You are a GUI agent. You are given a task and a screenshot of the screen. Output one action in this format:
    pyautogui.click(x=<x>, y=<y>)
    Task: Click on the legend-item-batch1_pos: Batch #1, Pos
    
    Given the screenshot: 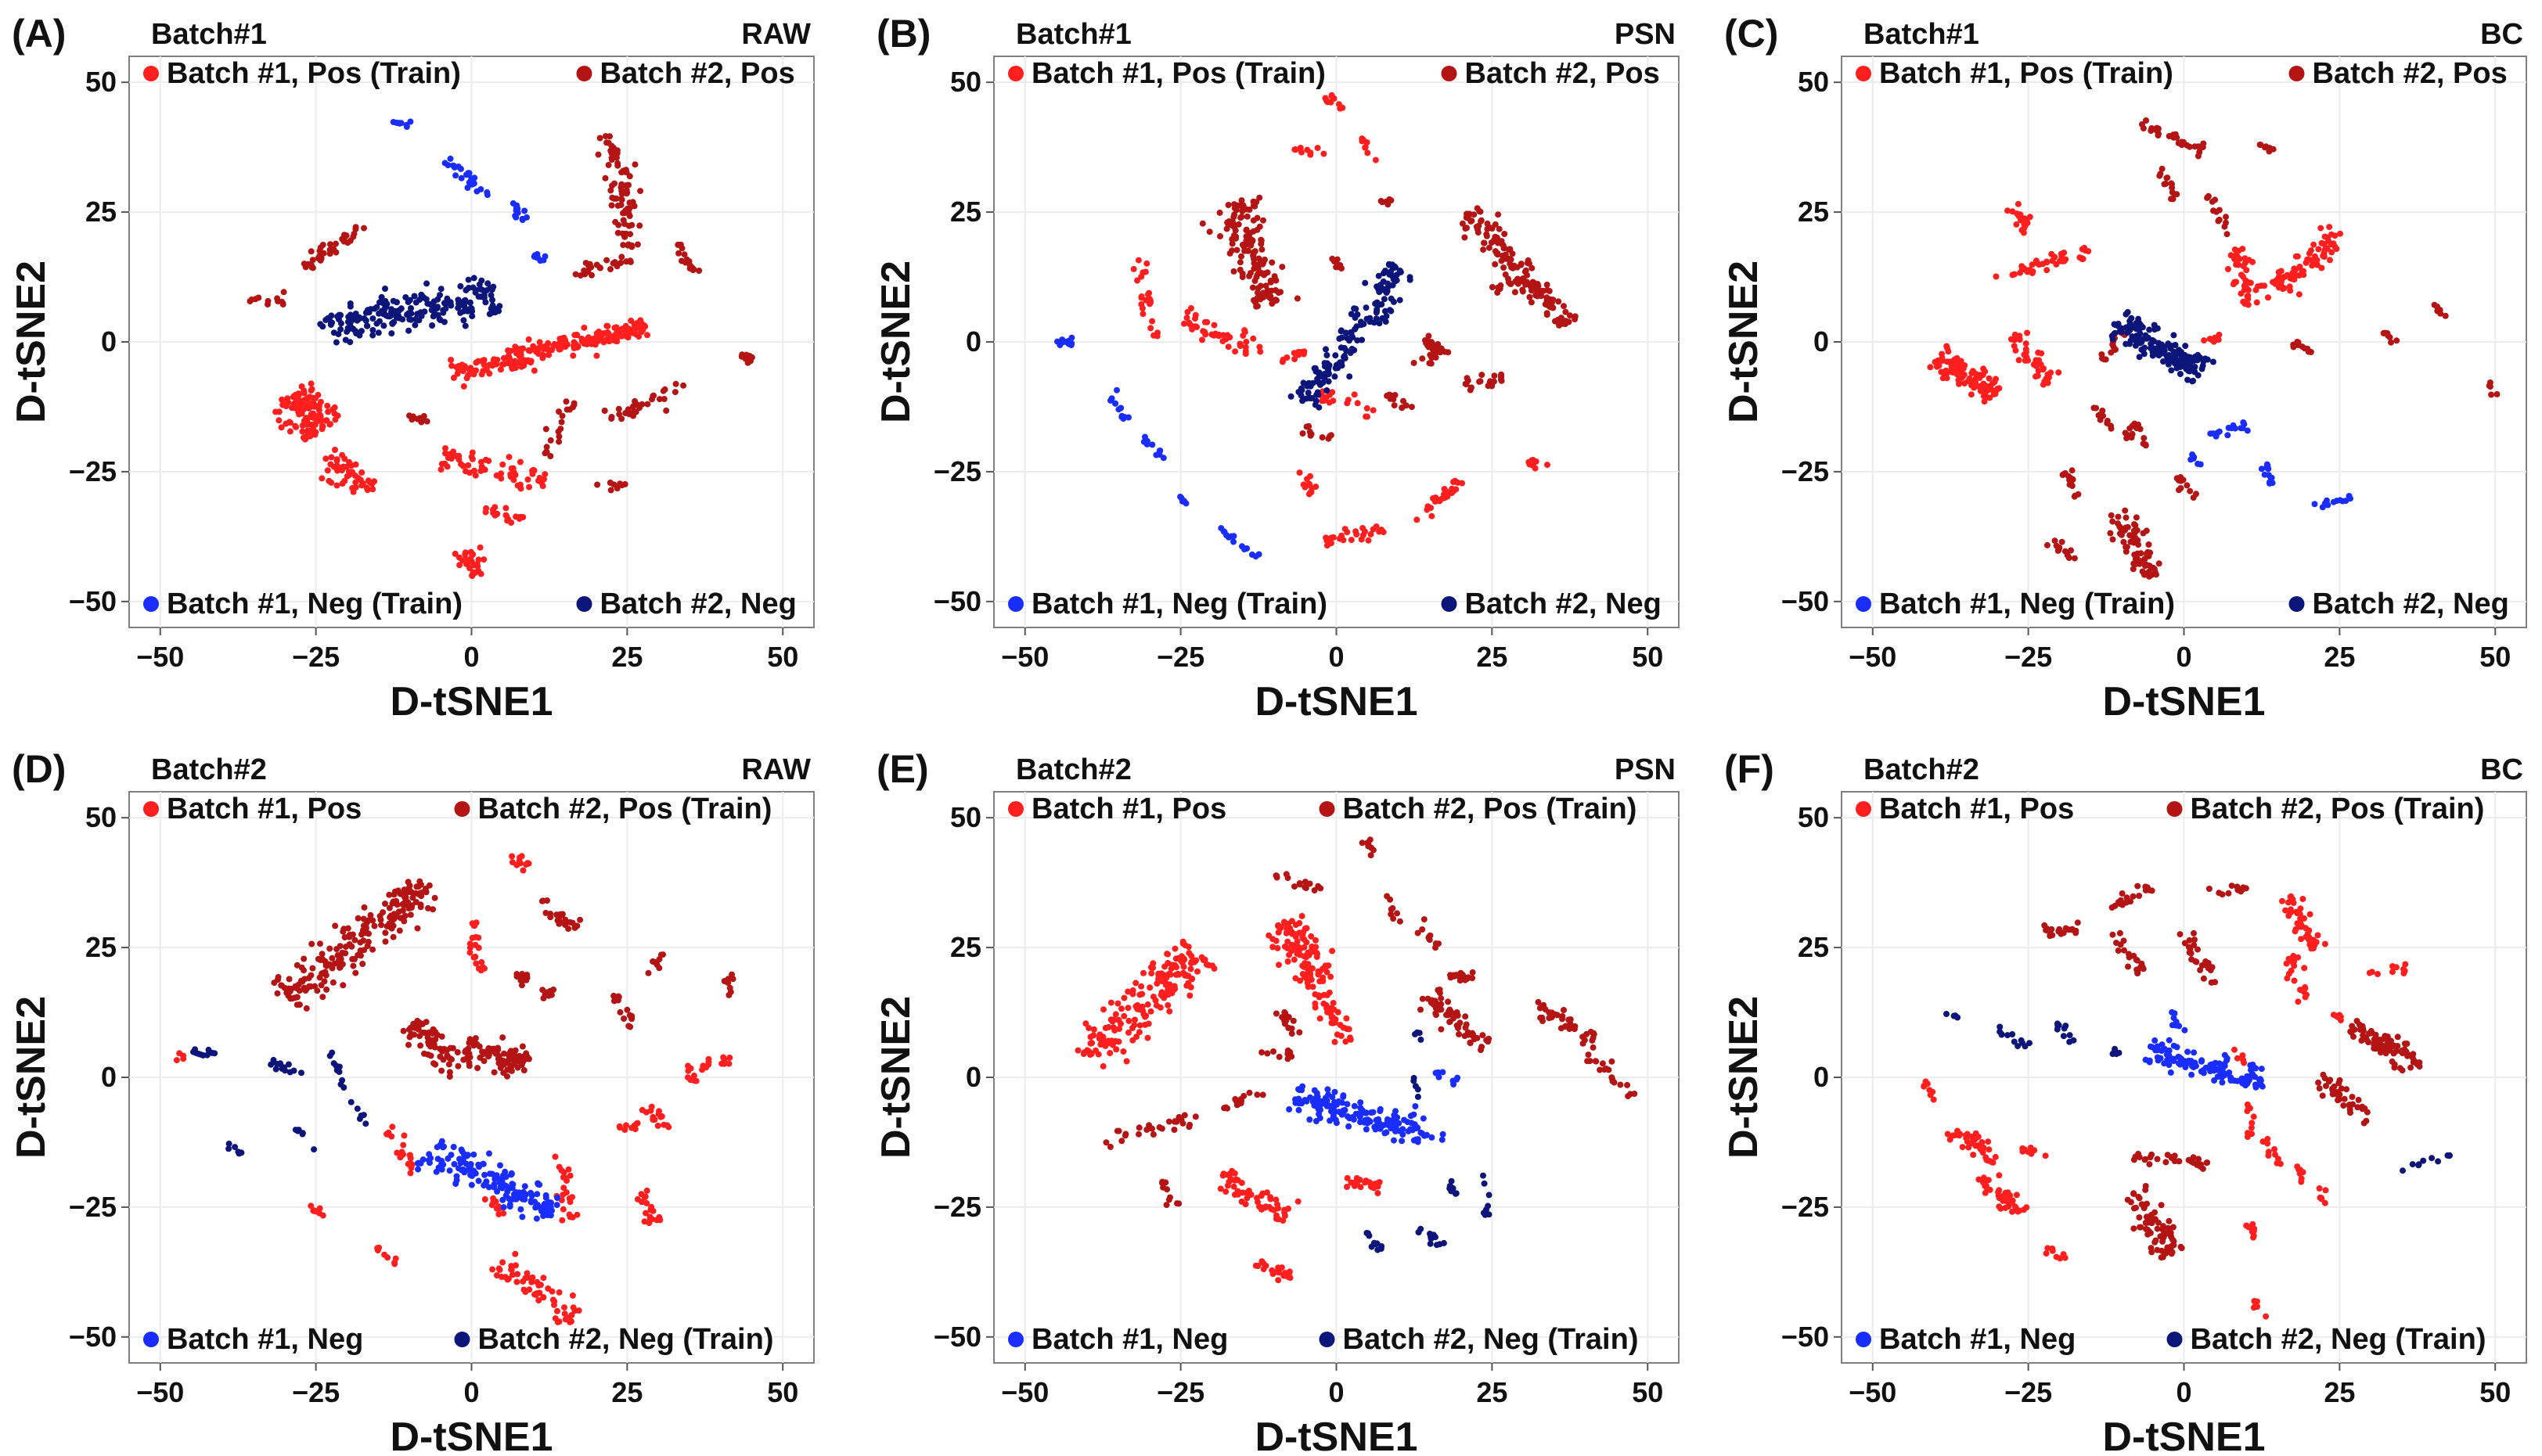 What is the action you would take?
    pyautogui.click(x=1117, y=809)
    